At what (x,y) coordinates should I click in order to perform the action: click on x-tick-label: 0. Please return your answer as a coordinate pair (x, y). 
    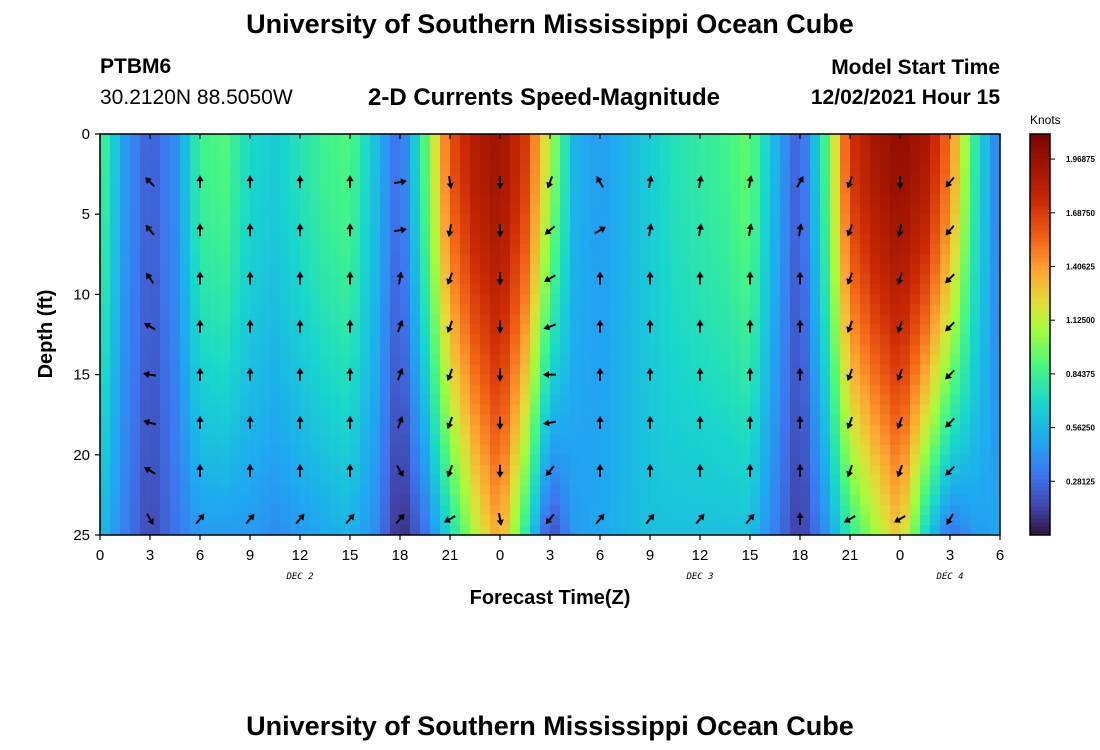
    Looking at the image, I should click on (100, 555).